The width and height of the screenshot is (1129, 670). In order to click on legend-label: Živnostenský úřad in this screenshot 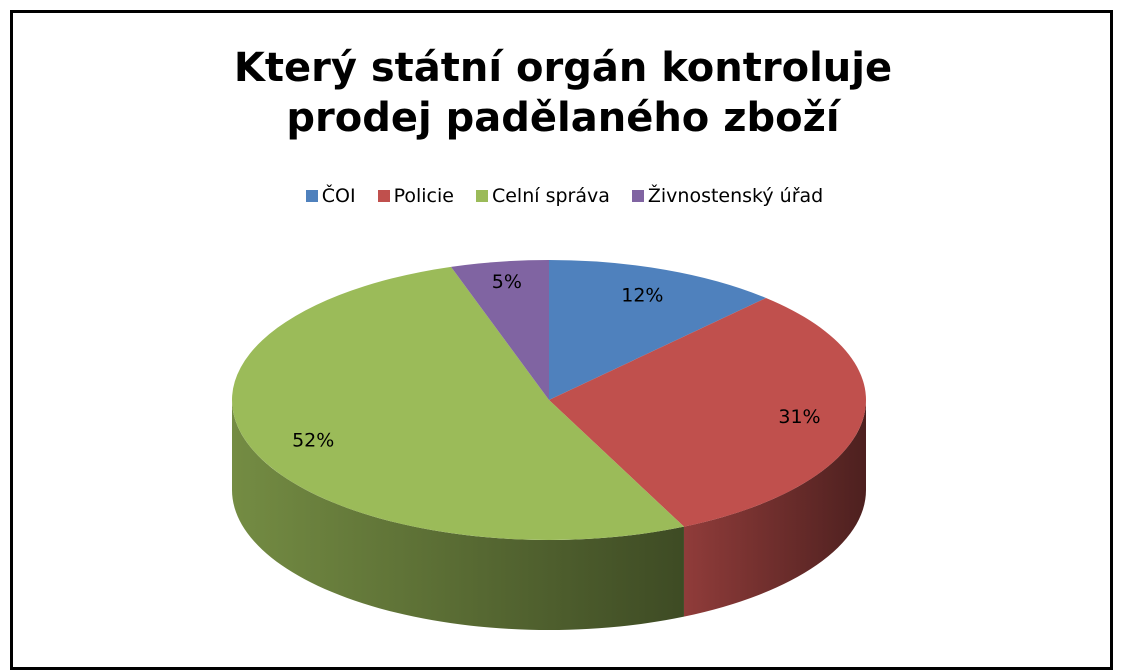, I will do `click(735, 196)`.